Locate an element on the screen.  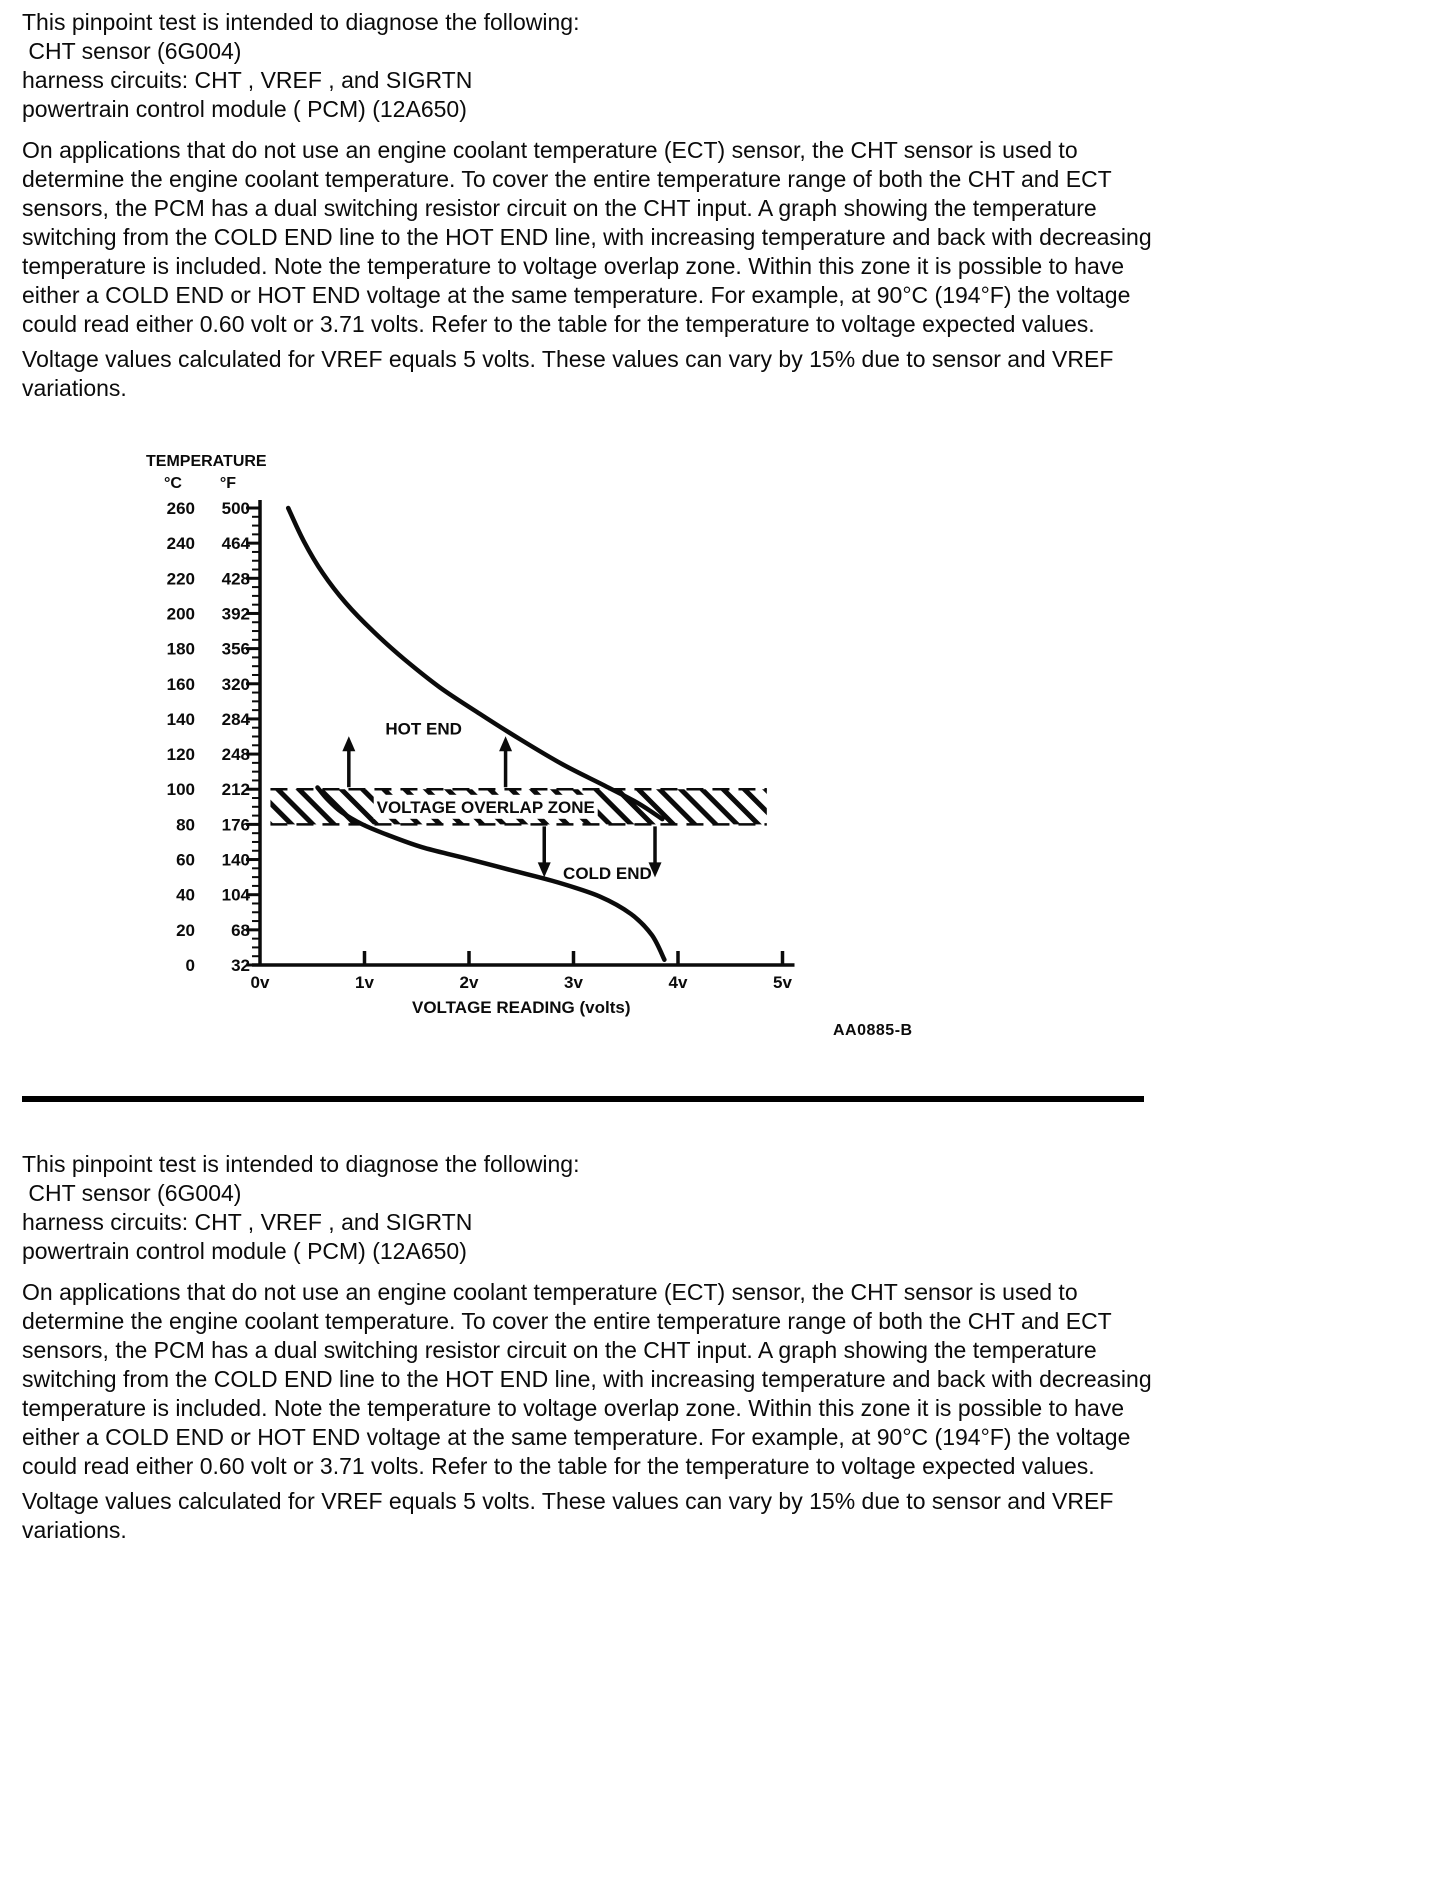
section-divider is located at coordinates (583, 1099).